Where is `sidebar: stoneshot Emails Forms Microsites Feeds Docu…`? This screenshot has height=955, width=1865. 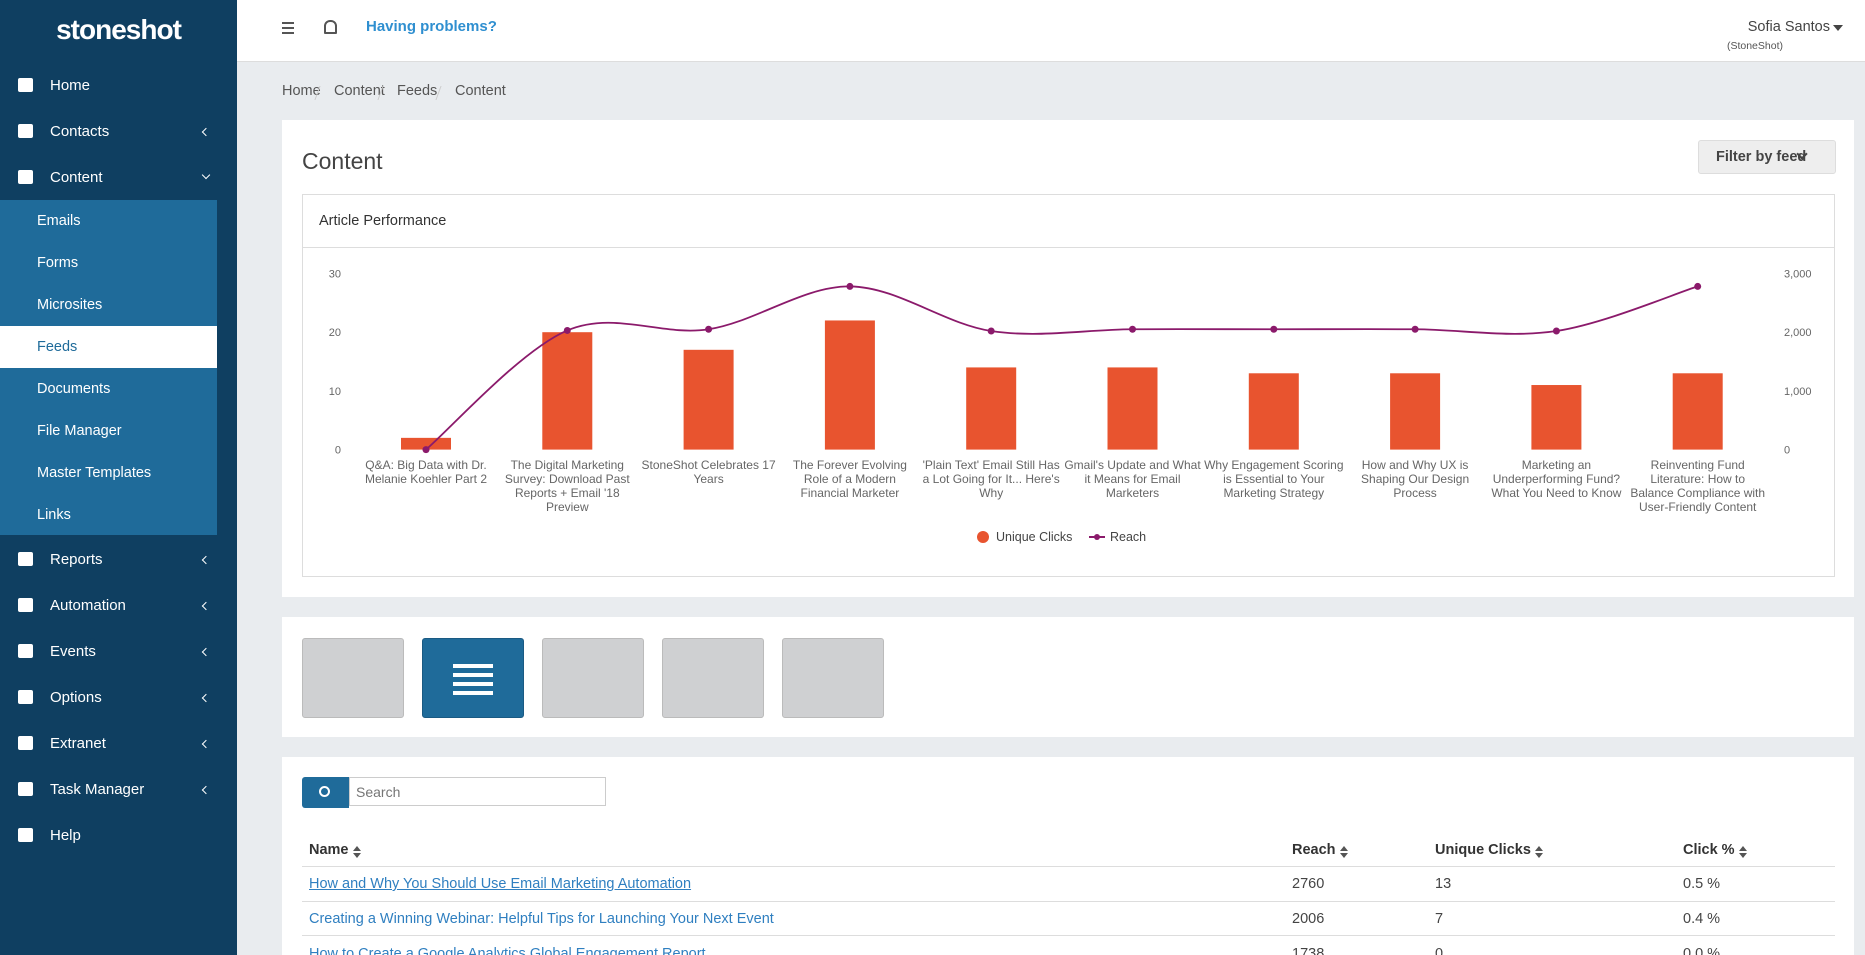 sidebar: stoneshot Emails Forms Microsites Feeds Docu… is located at coordinates (118, 477).